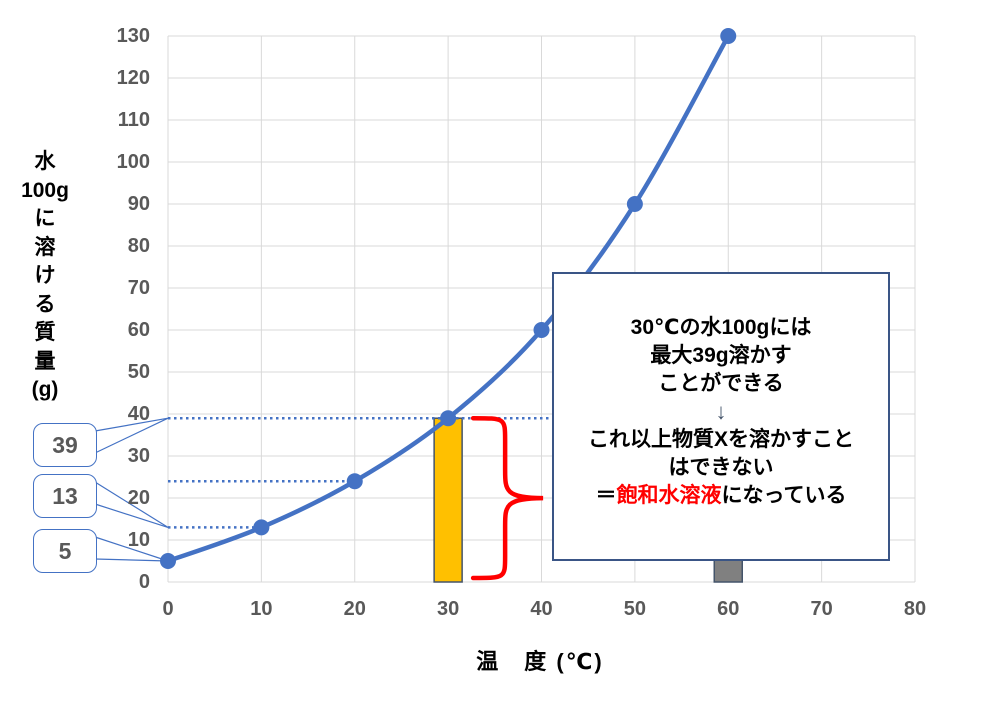 This screenshot has height=704, width=988. What do you see at coordinates (138, 204) in the screenshot?
I see `y-tick-label: 90` at bounding box center [138, 204].